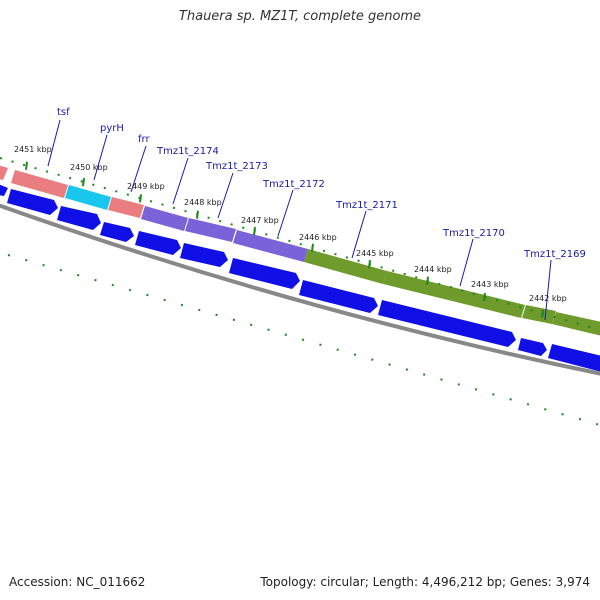 The image size is (600, 600). What do you see at coordinates (89, 167) in the screenshot?
I see `kbp-label: 2450 kbp` at bounding box center [89, 167].